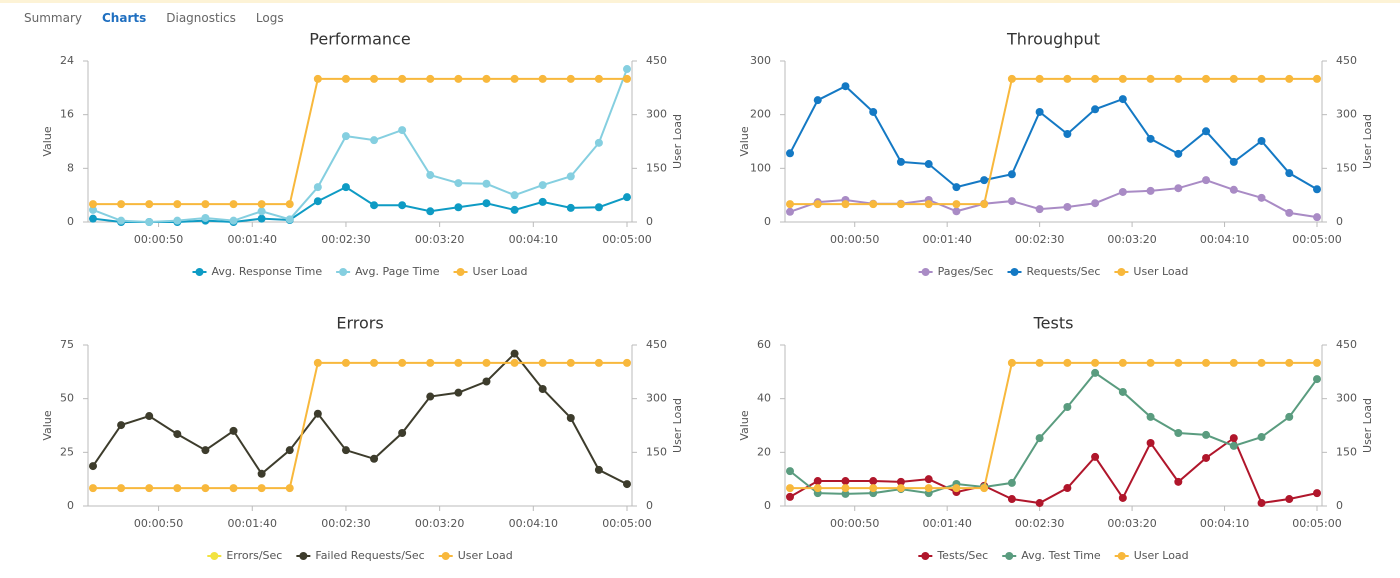 The image size is (1400, 578). Describe the element at coordinates (700, 1) in the screenshot. I see `top-border` at that location.